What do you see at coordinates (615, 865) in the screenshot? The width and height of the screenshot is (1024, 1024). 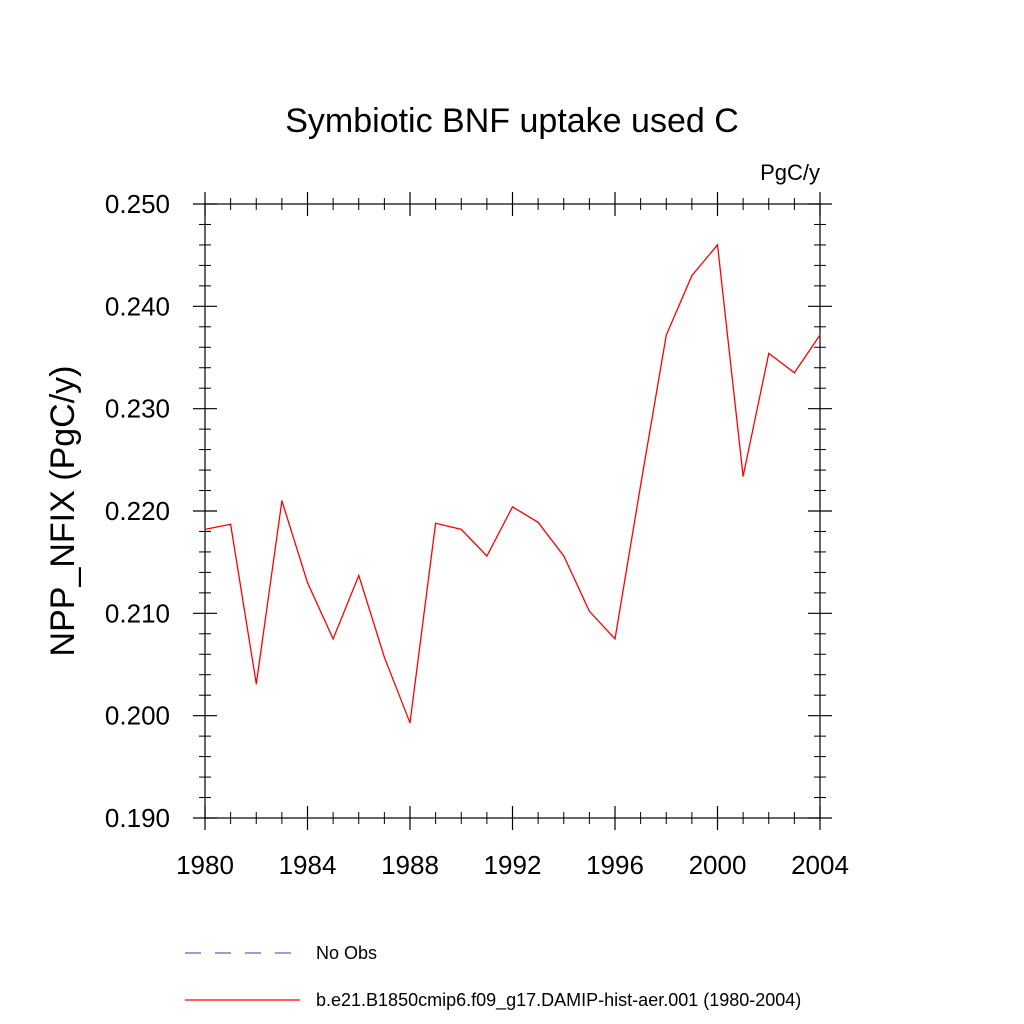 I see `x-tick-label: 1996` at bounding box center [615, 865].